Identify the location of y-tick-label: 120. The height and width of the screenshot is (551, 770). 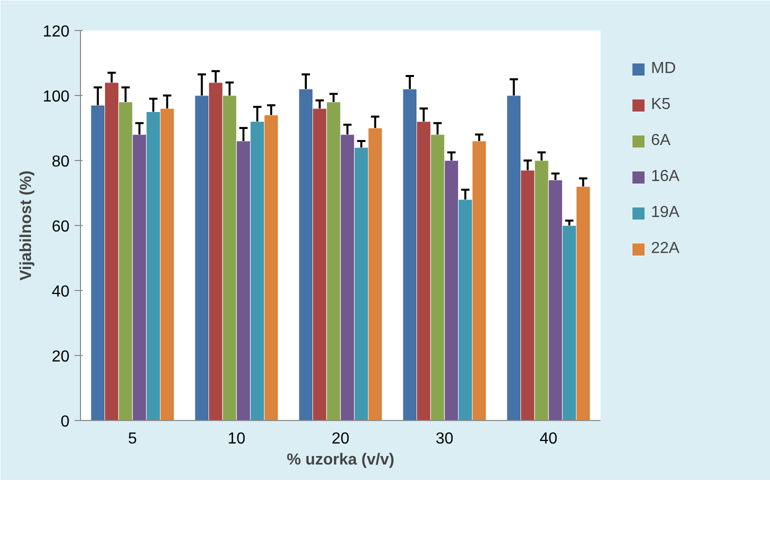
(56, 32).